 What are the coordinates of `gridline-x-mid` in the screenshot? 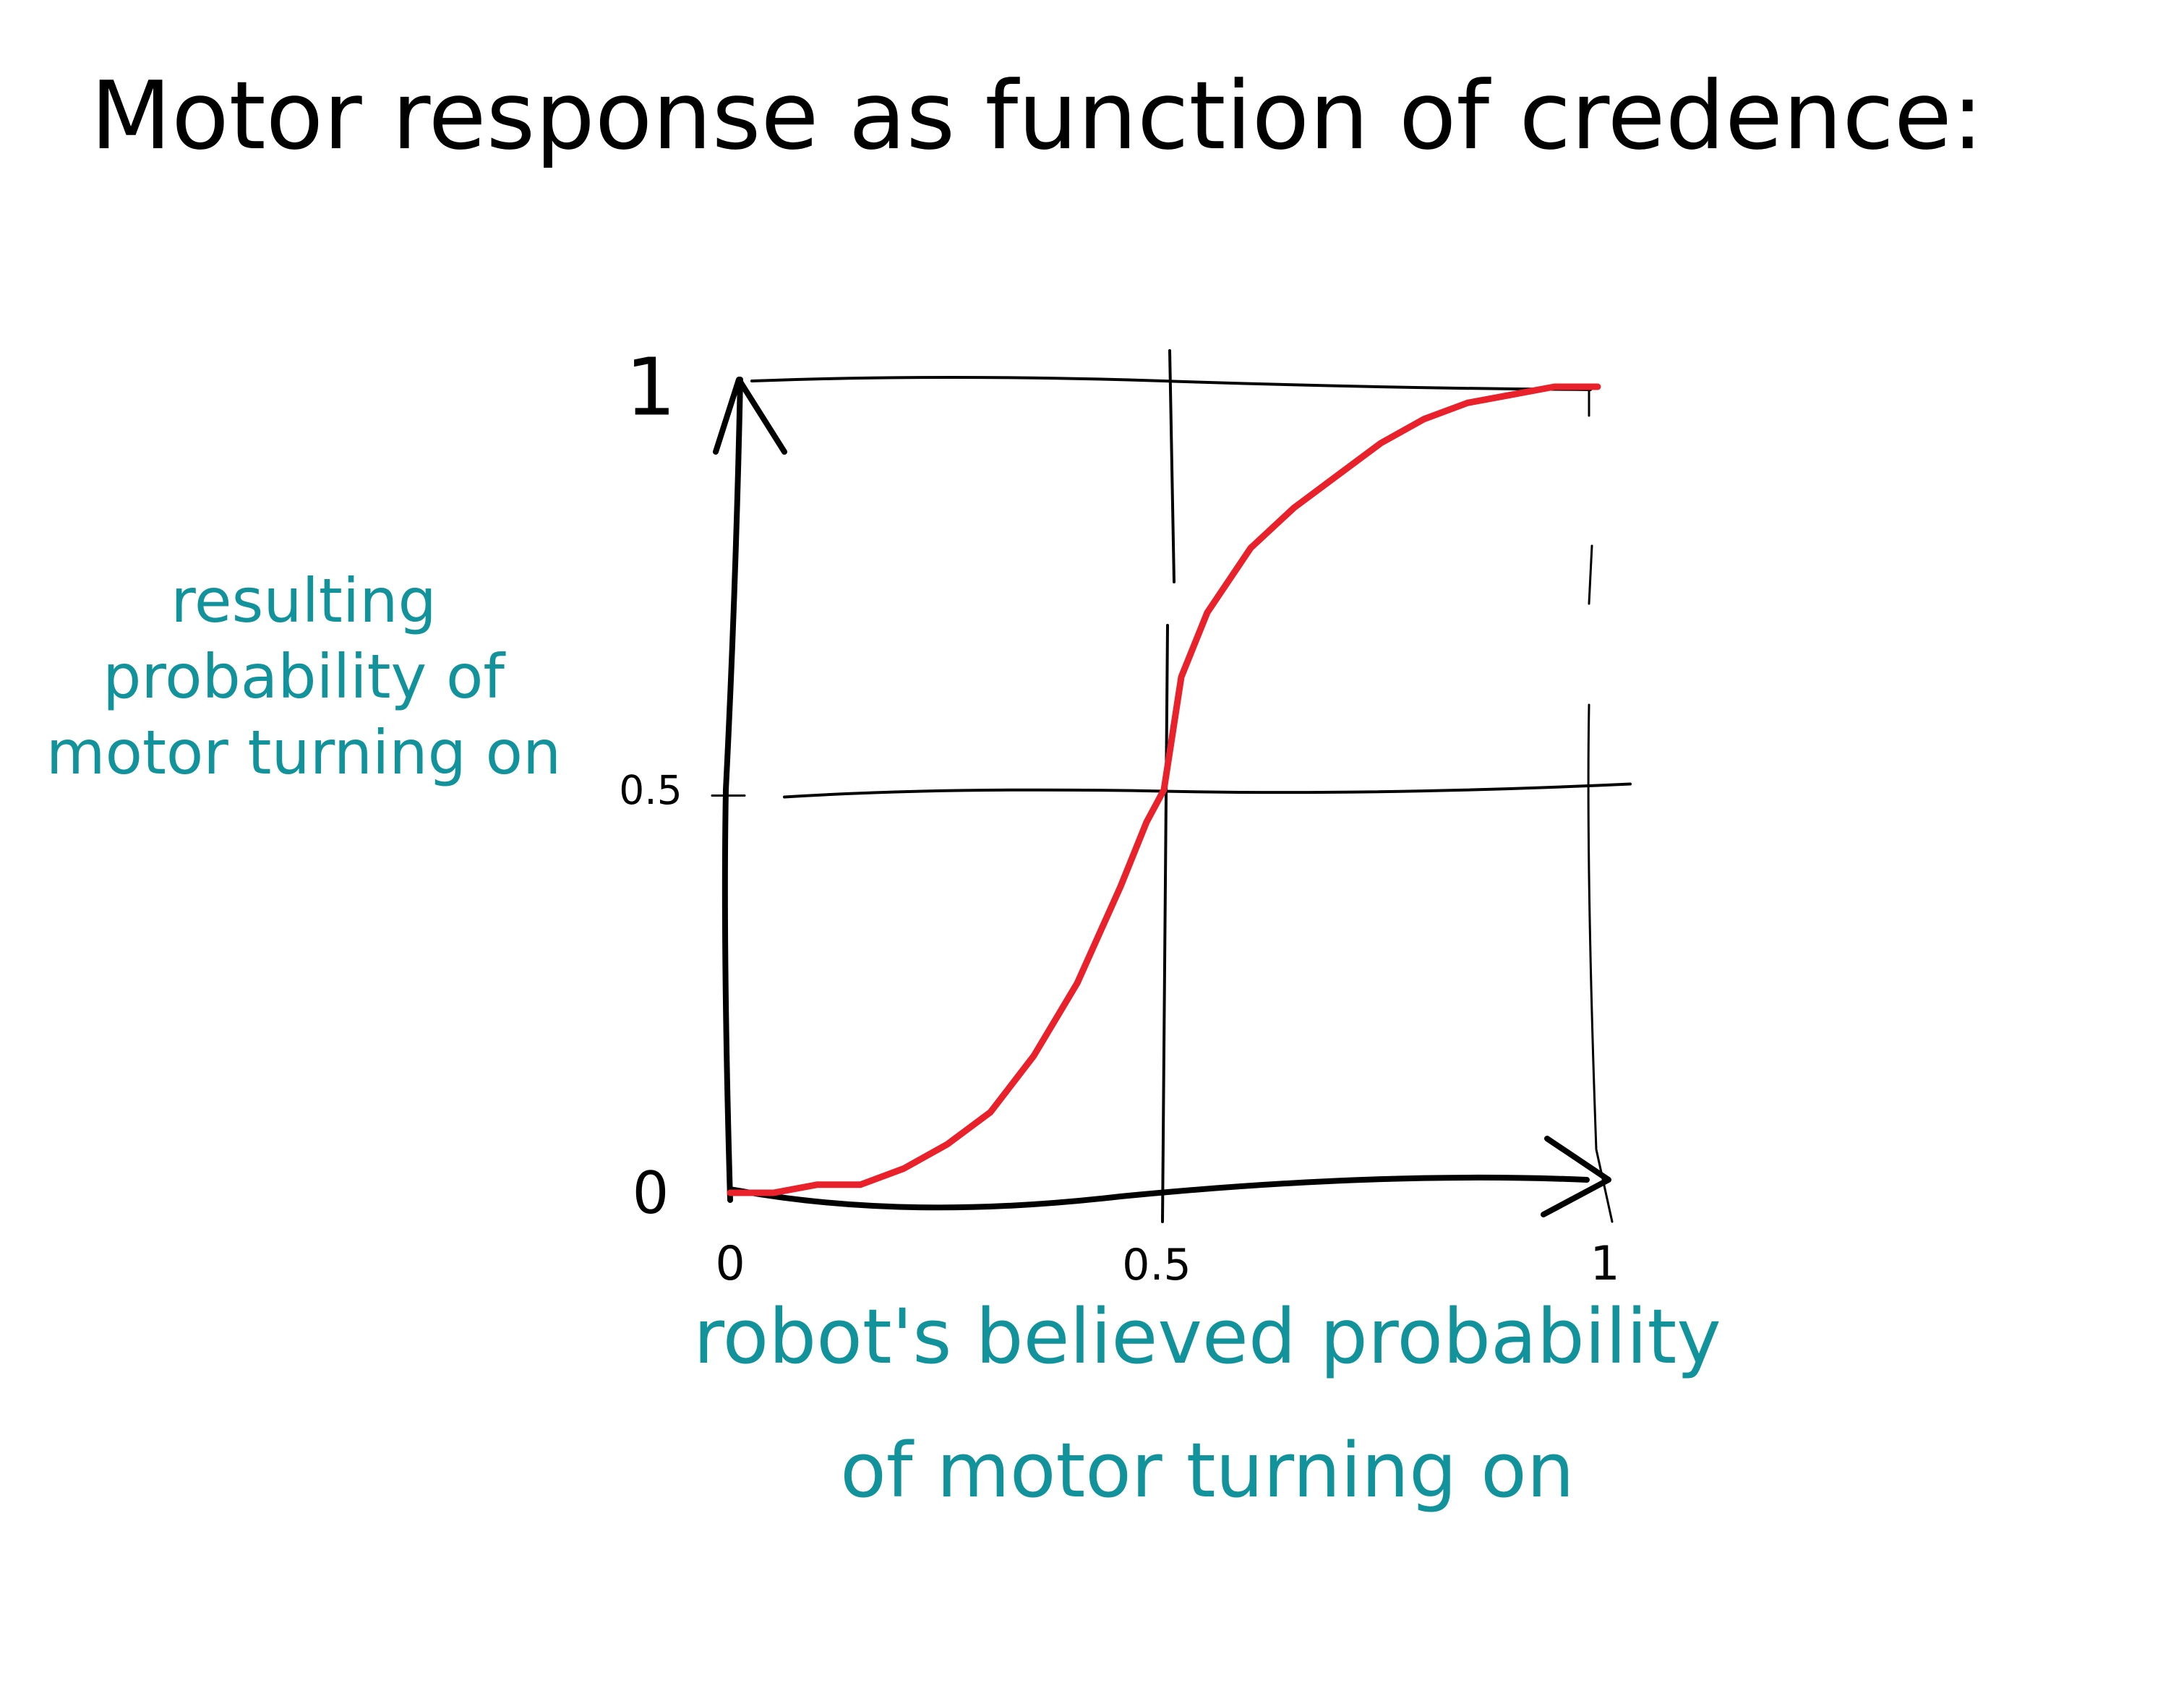 It's located at (1168, 786).